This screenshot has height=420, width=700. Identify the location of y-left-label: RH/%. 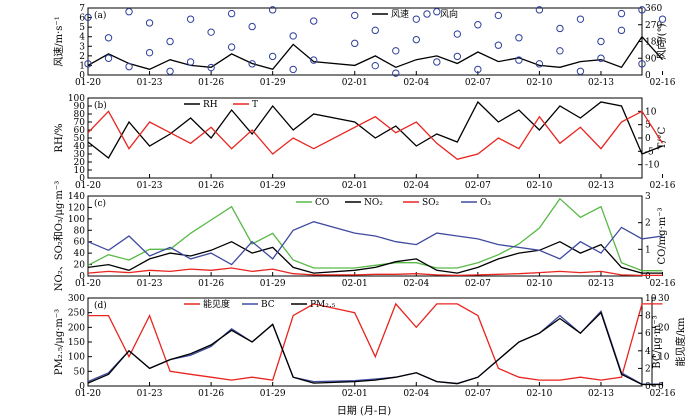
(59, 137).